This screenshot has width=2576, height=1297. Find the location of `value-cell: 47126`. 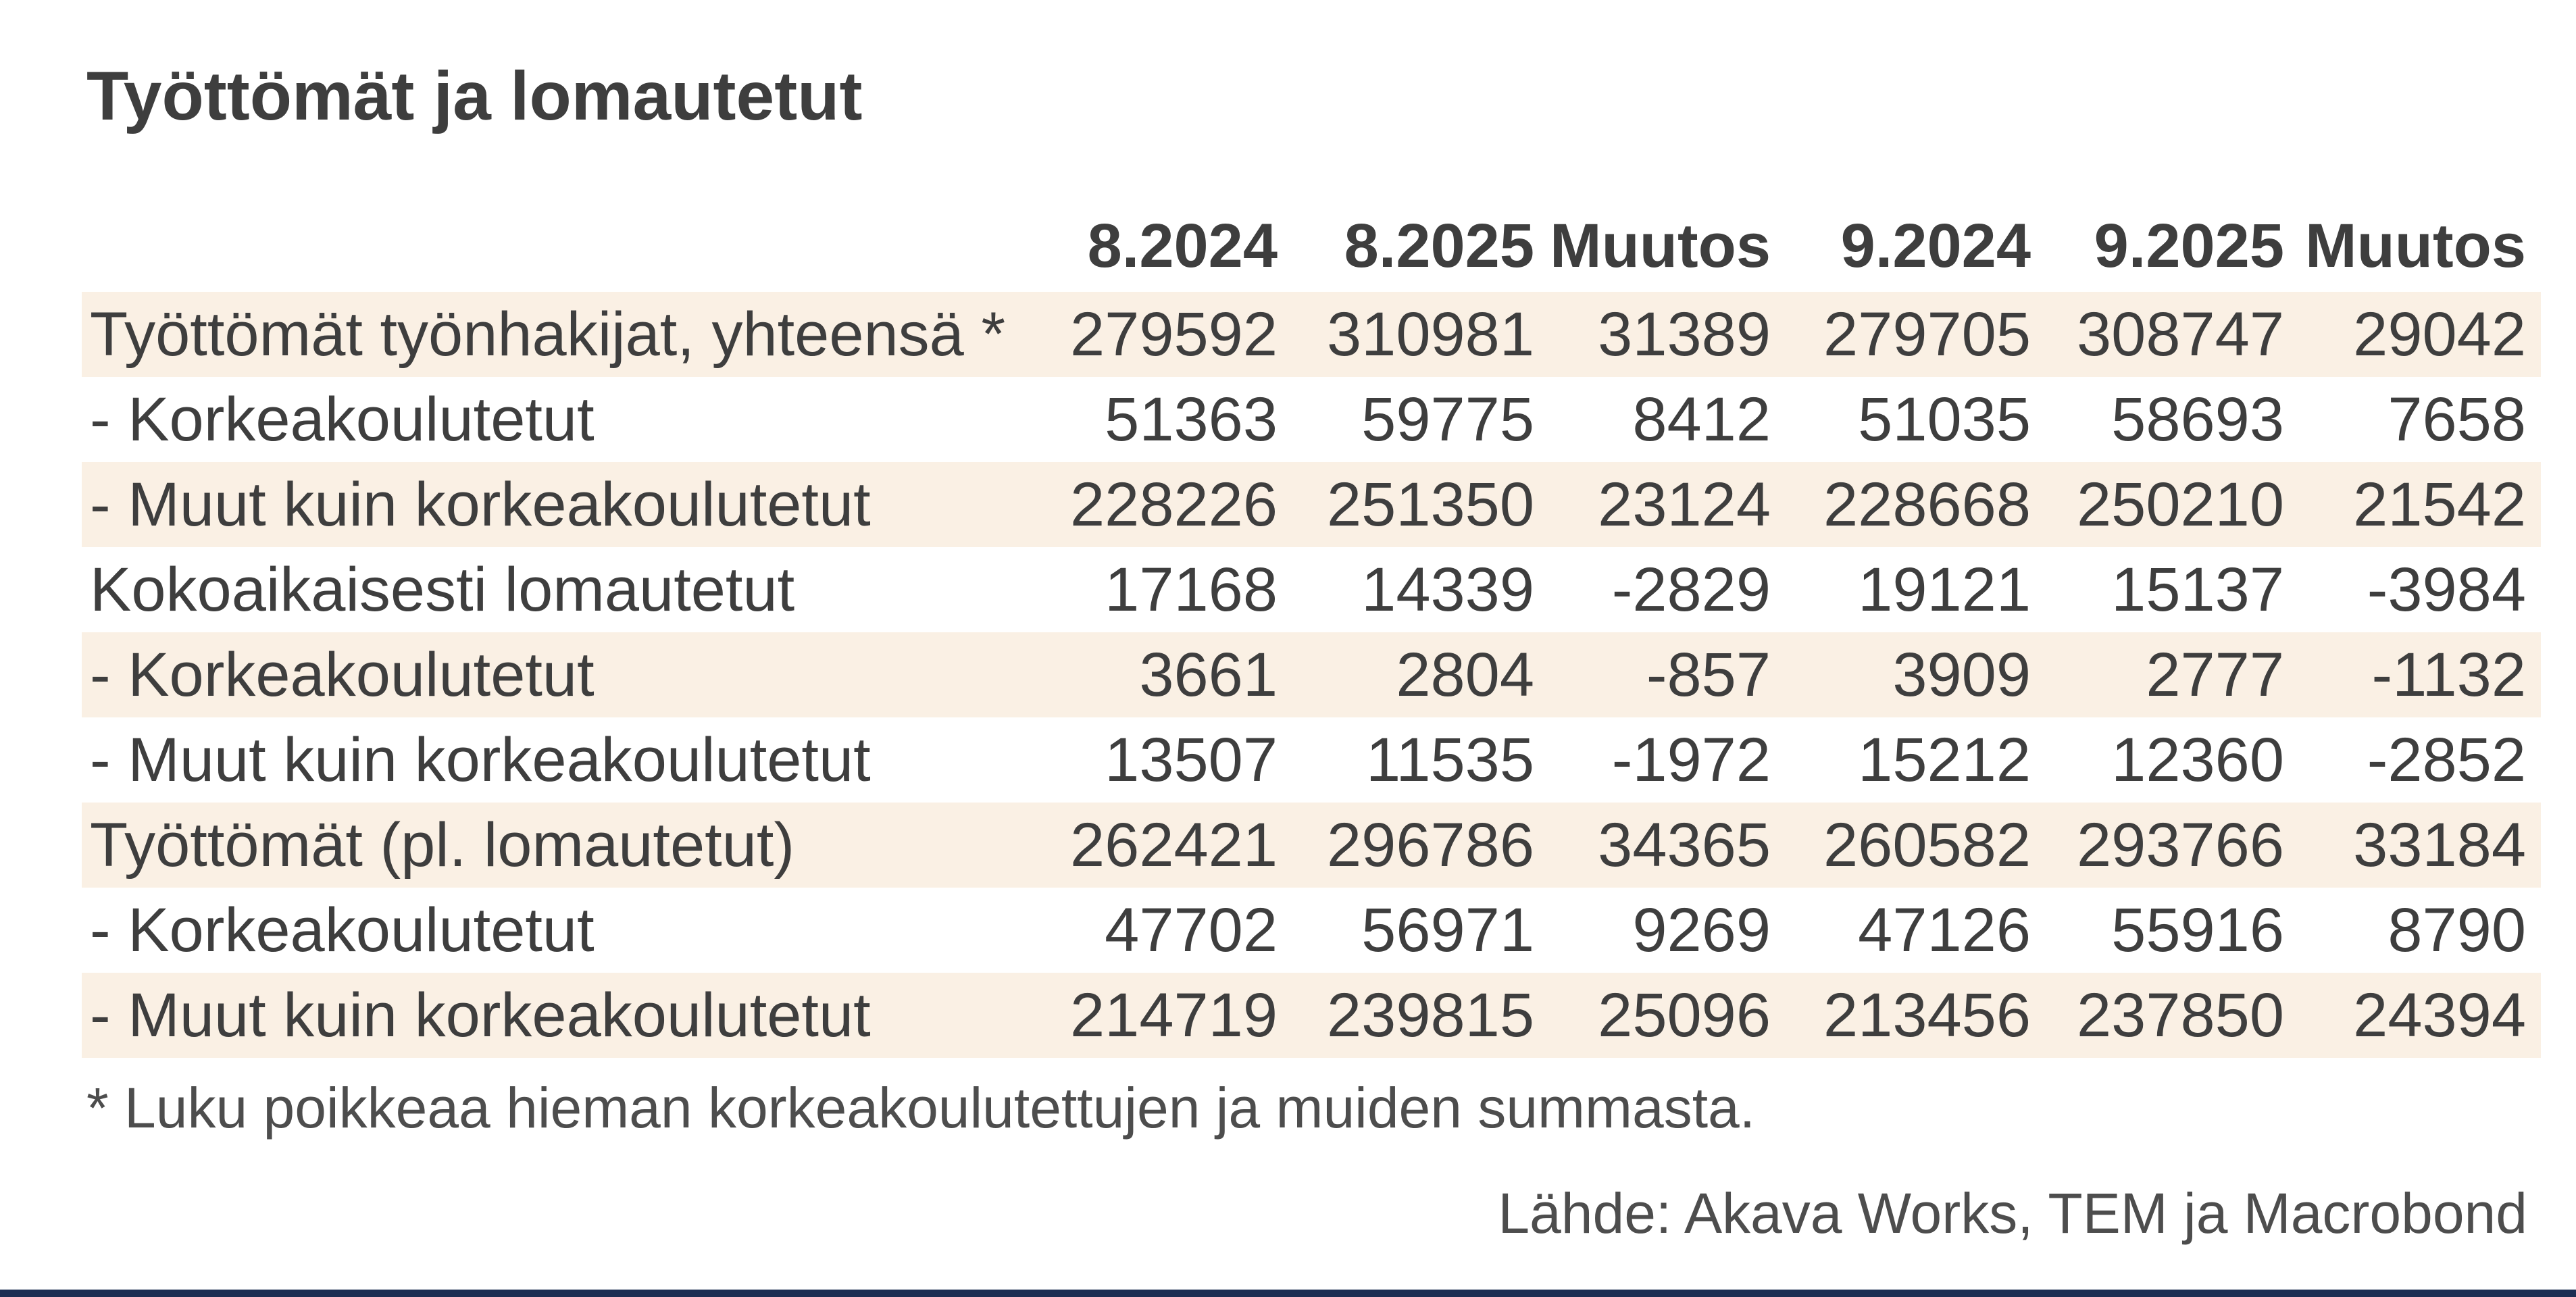

value-cell: 47126 is located at coordinates (1944, 930).